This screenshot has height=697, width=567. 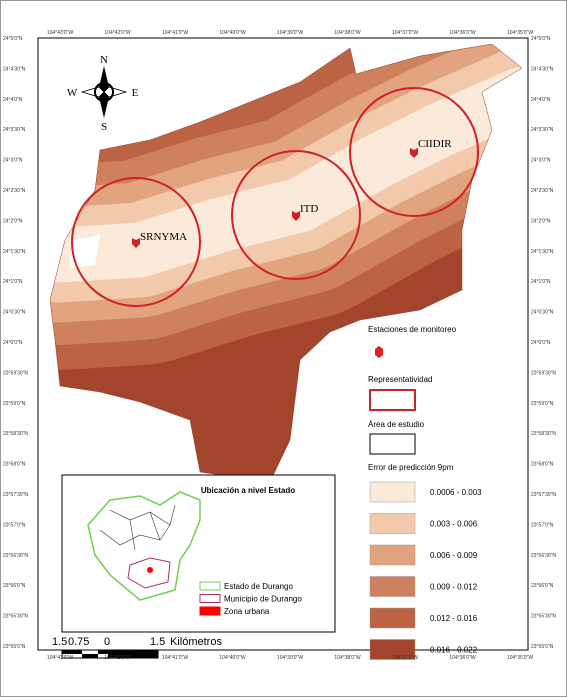 What do you see at coordinates (454, 618) in the screenshot?
I see `legend-label: 0.012 - 0.016` at bounding box center [454, 618].